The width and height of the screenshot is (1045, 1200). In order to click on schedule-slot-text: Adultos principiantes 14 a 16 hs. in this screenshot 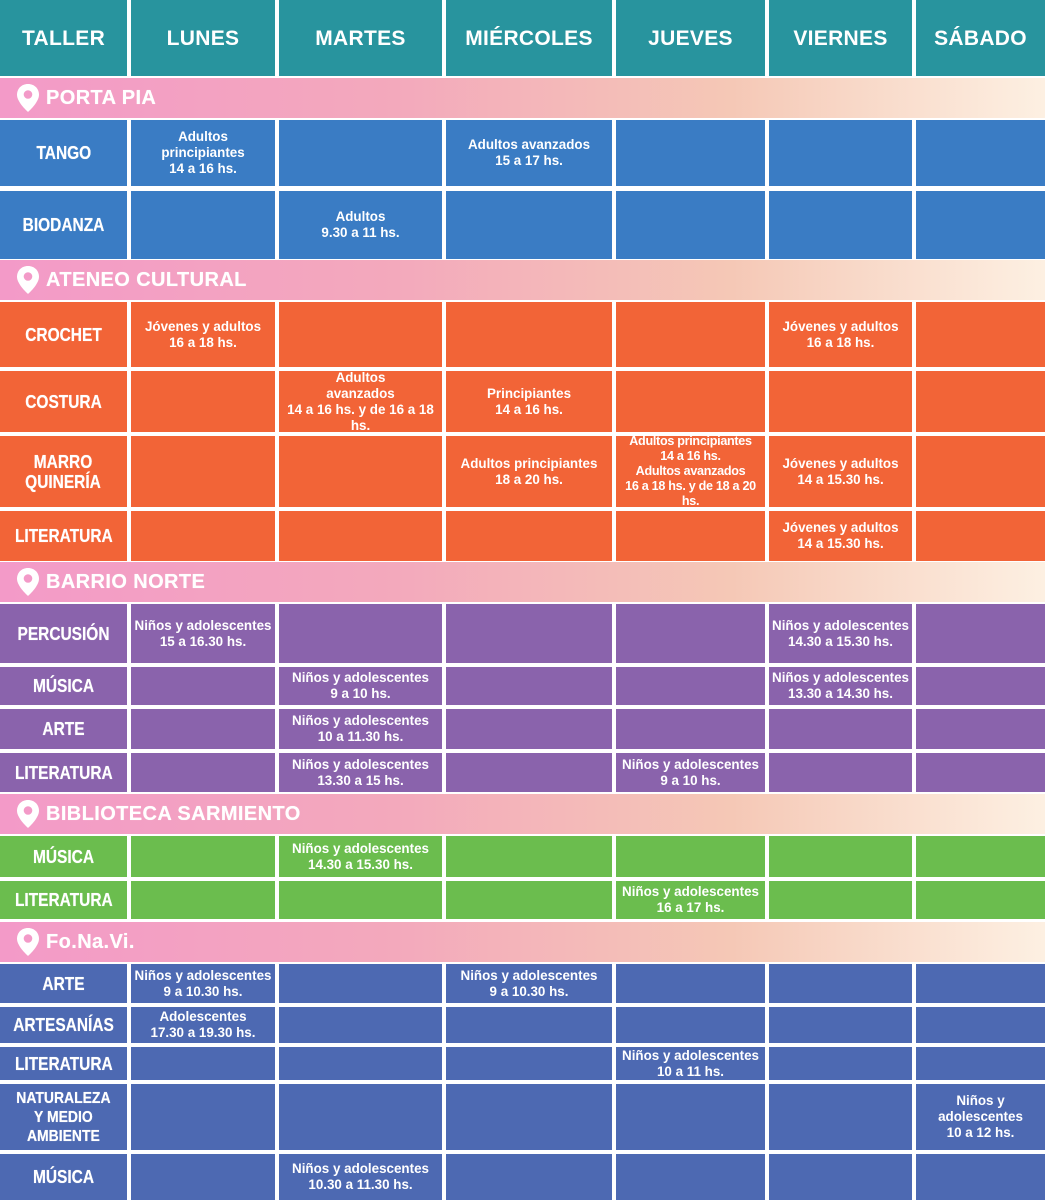, I will do `click(203, 152)`.